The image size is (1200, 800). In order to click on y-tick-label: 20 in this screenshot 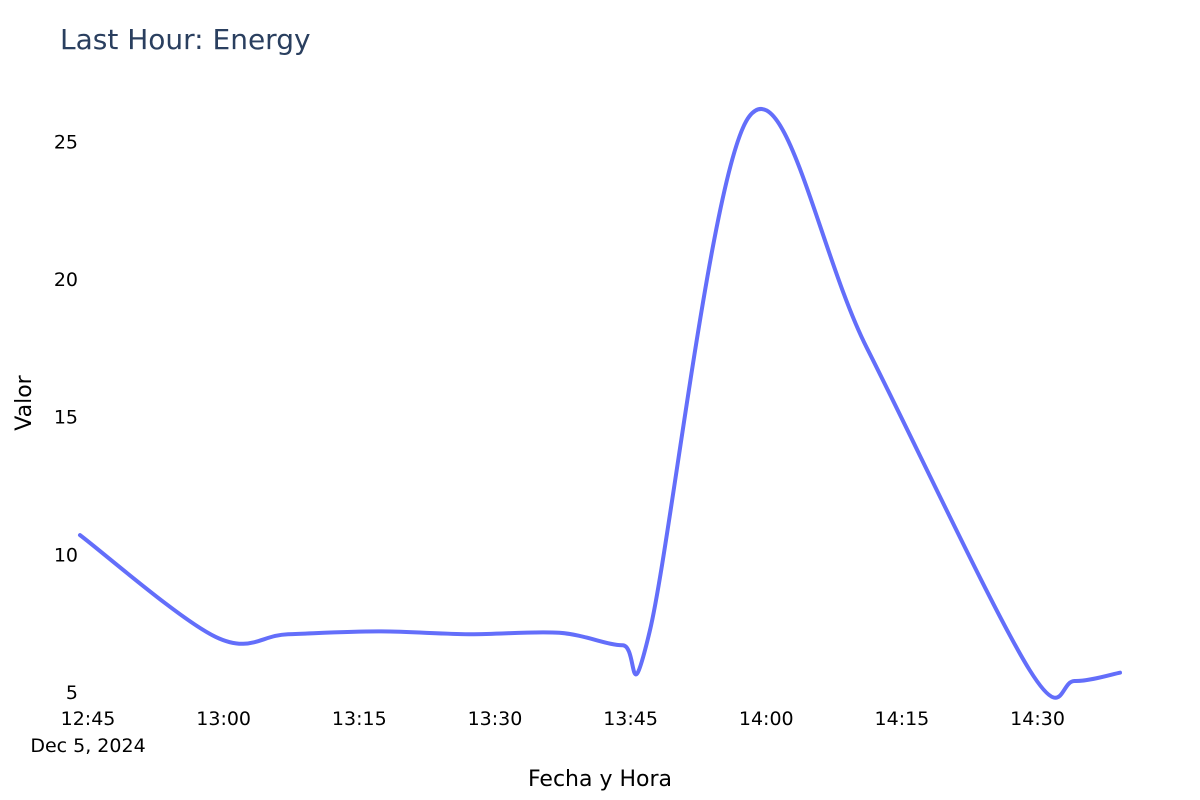, I will do `click(66, 280)`.